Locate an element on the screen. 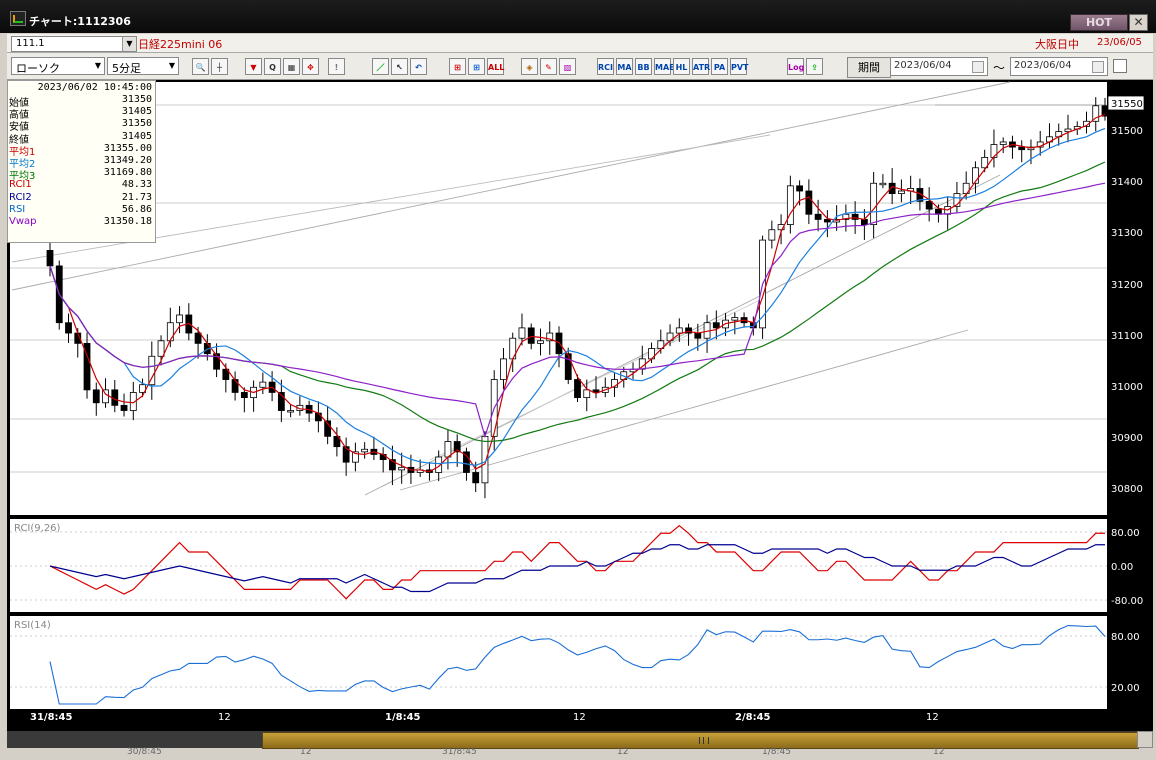 The image size is (1156, 760). info-timestamp: 2023/06/02 10:45:00 is located at coordinates (94, 87).